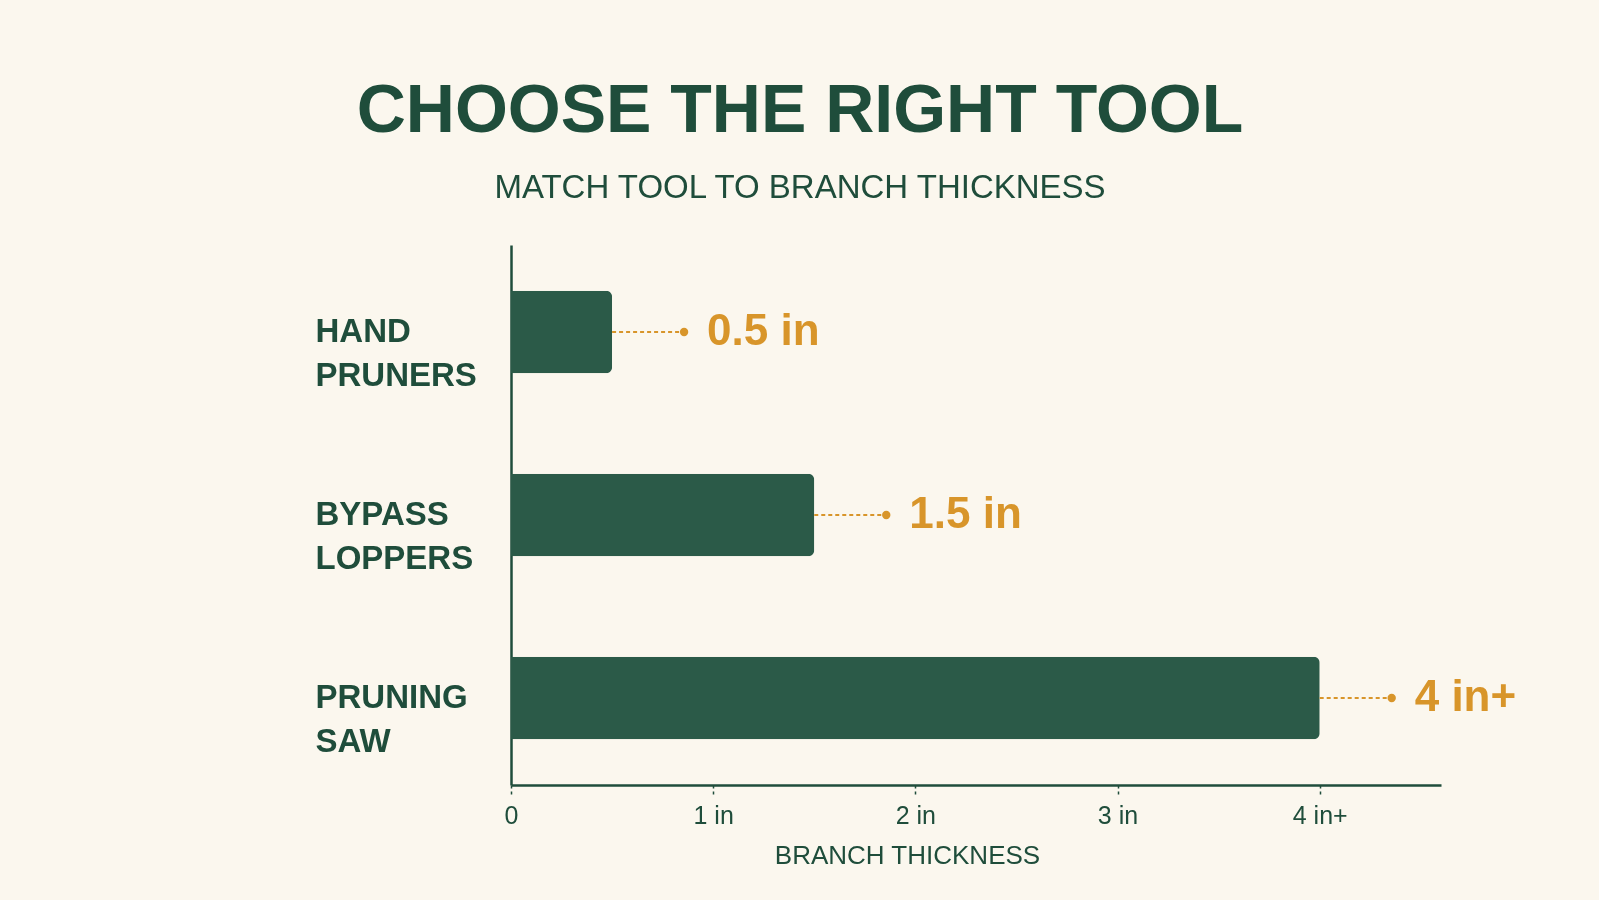  What do you see at coordinates (907, 854) in the screenshot?
I see `x-axis-title: BRANCH THICKNESS` at bounding box center [907, 854].